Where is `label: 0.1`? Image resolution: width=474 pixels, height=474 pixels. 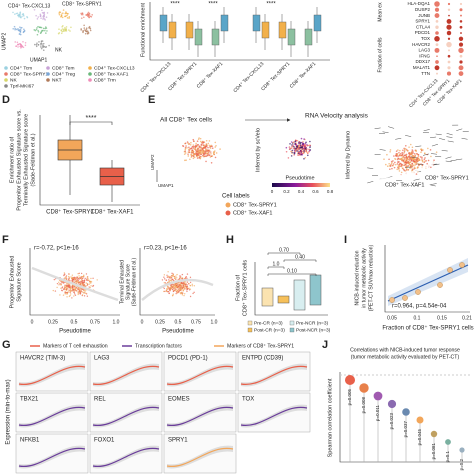
label: 0.1 is located at coordinates (417, 318).